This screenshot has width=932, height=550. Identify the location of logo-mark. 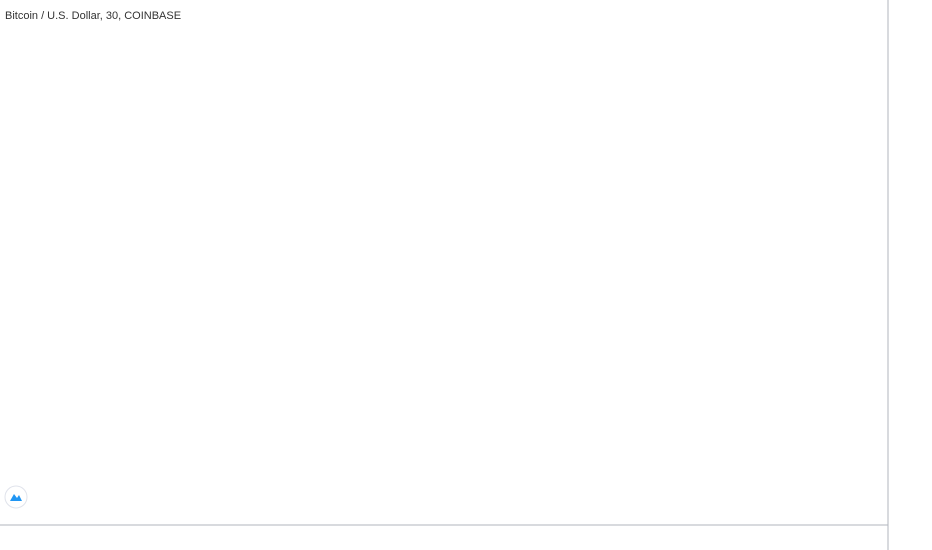
(16, 497).